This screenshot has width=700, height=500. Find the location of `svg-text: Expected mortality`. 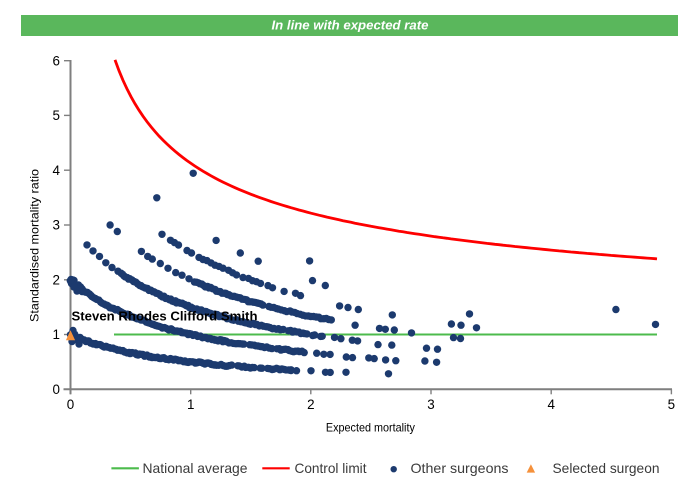

svg-text: Expected mortality is located at coordinates (370, 428).